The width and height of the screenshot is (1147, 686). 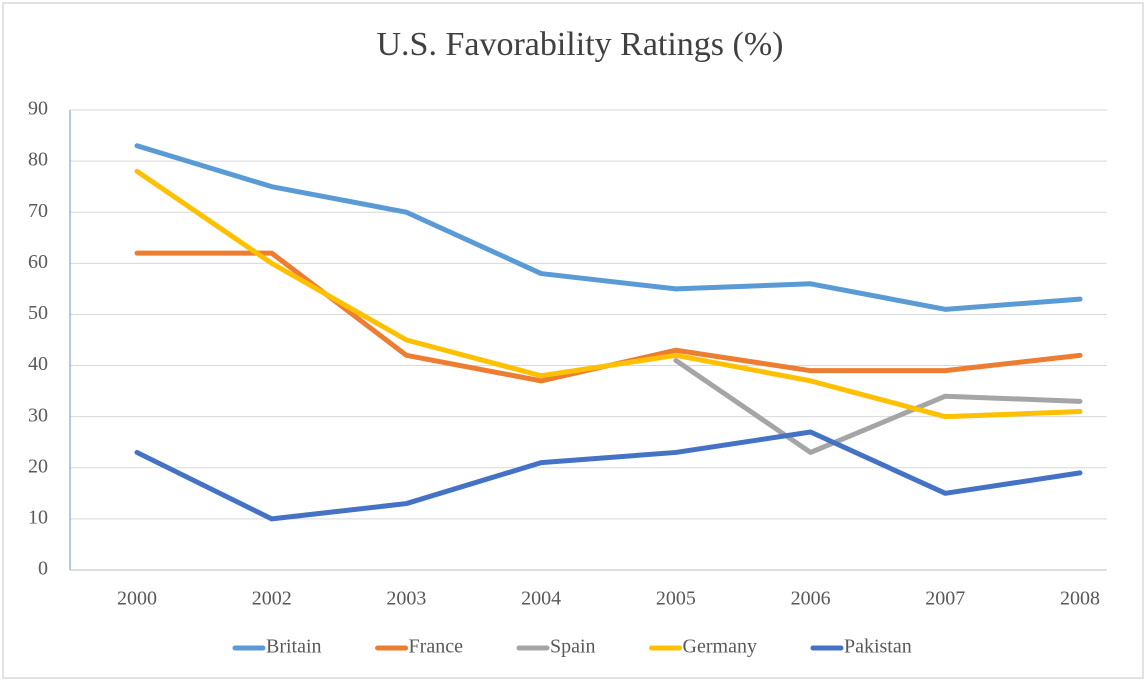 What do you see at coordinates (541, 599) in the screenshot?
I see `x-tick-label: 2004` at bounding box center [541, 599].